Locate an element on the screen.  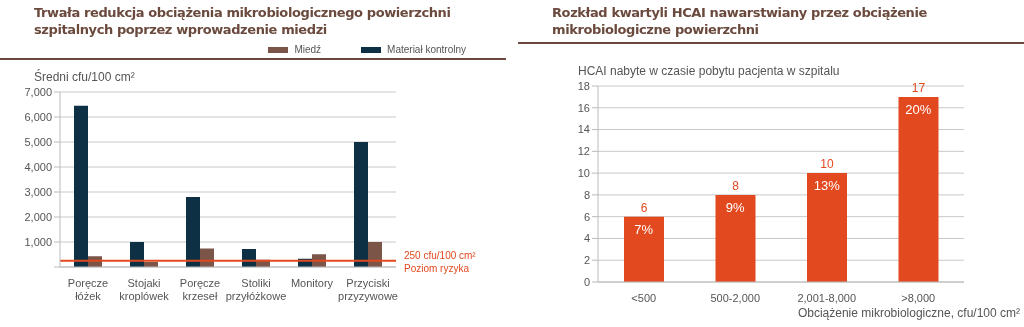
y-tick-label: 5,000 is located at coordinates (38, 141).